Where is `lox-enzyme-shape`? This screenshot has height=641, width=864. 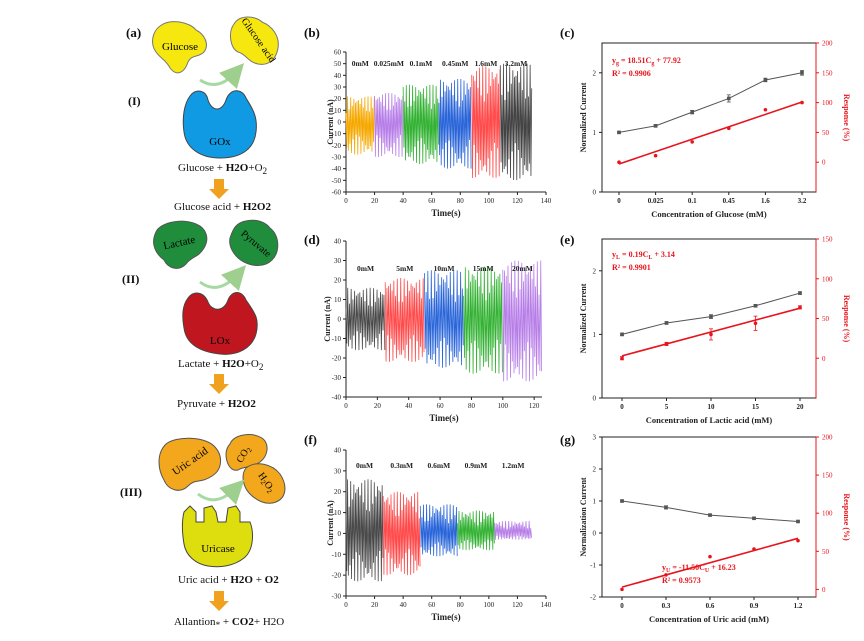
lox-enzyme-shape is located at coordinates (220, 323).